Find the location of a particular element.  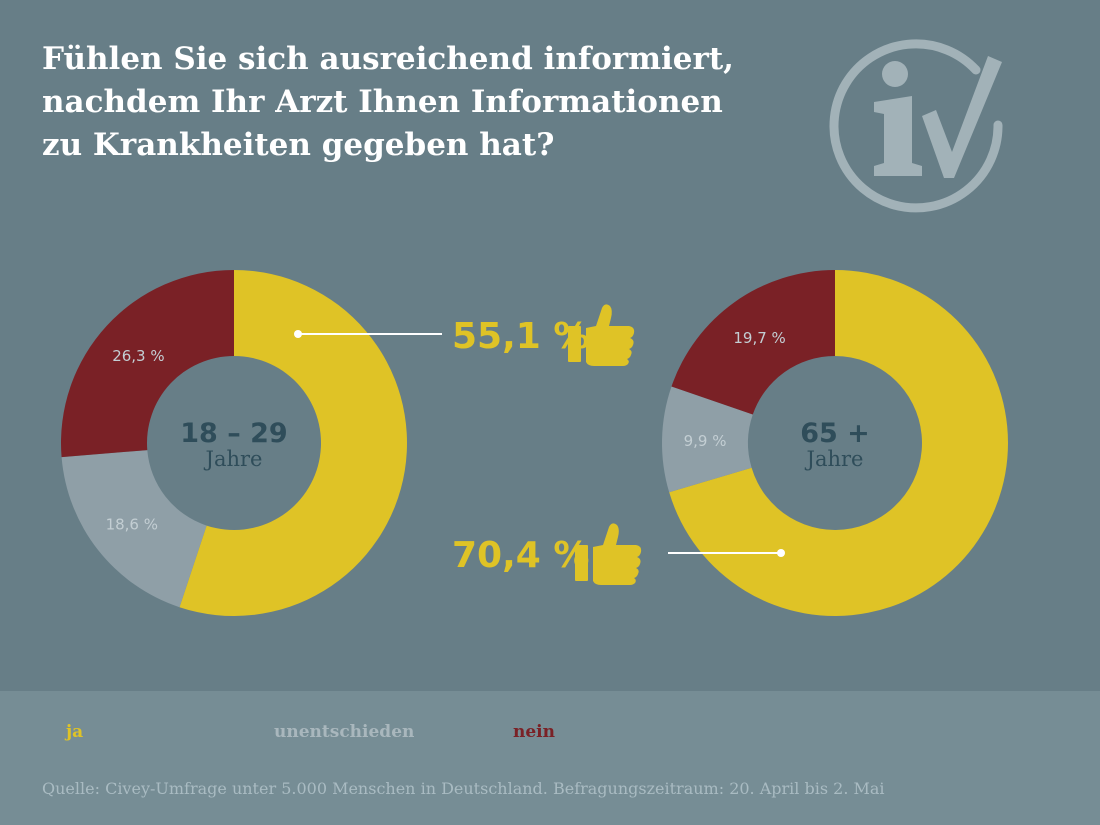

title-line: zu Krankheiten gegeben hat? is located at coordinates (298, 145).